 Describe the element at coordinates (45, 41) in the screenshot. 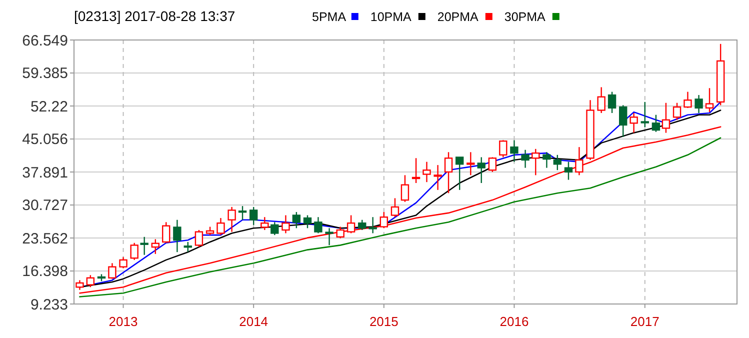

I see `y-tick-label: 66.549` at that location.